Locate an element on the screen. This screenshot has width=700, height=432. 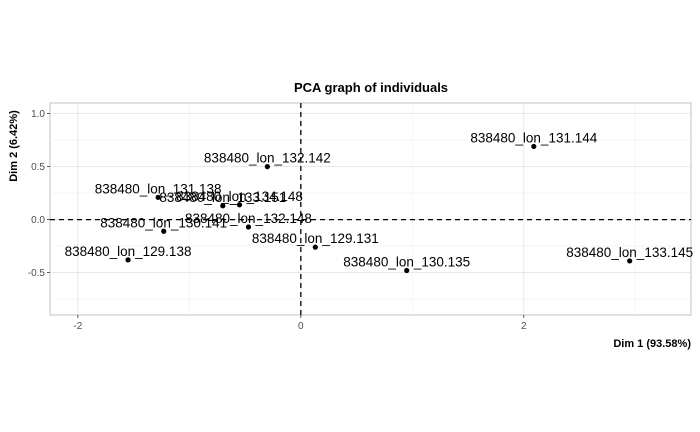
y-axis-title: Dim 2 (6.42%) is located at coordinates (14, 146).